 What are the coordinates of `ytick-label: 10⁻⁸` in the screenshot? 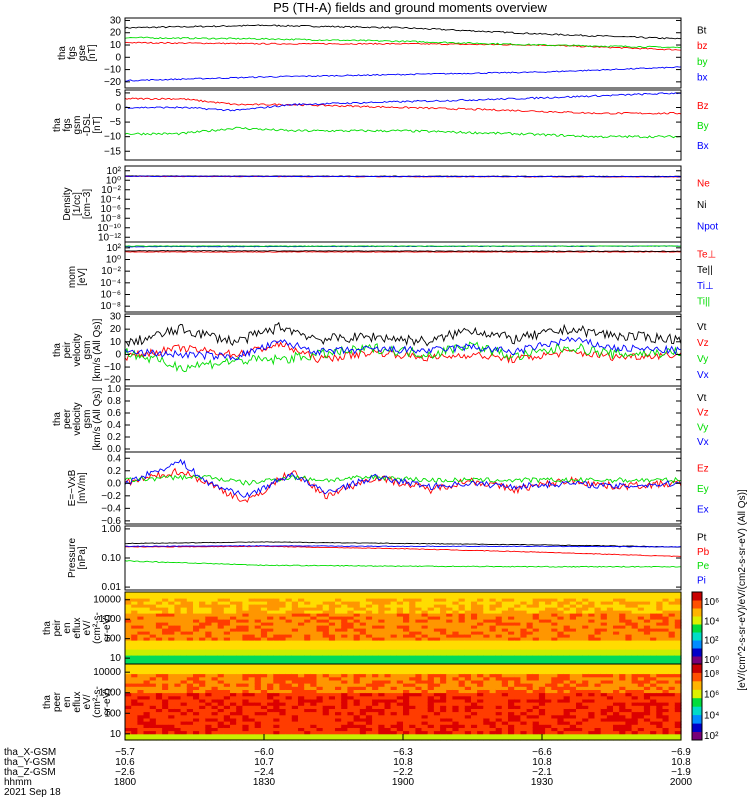 It's located at (110, 218).